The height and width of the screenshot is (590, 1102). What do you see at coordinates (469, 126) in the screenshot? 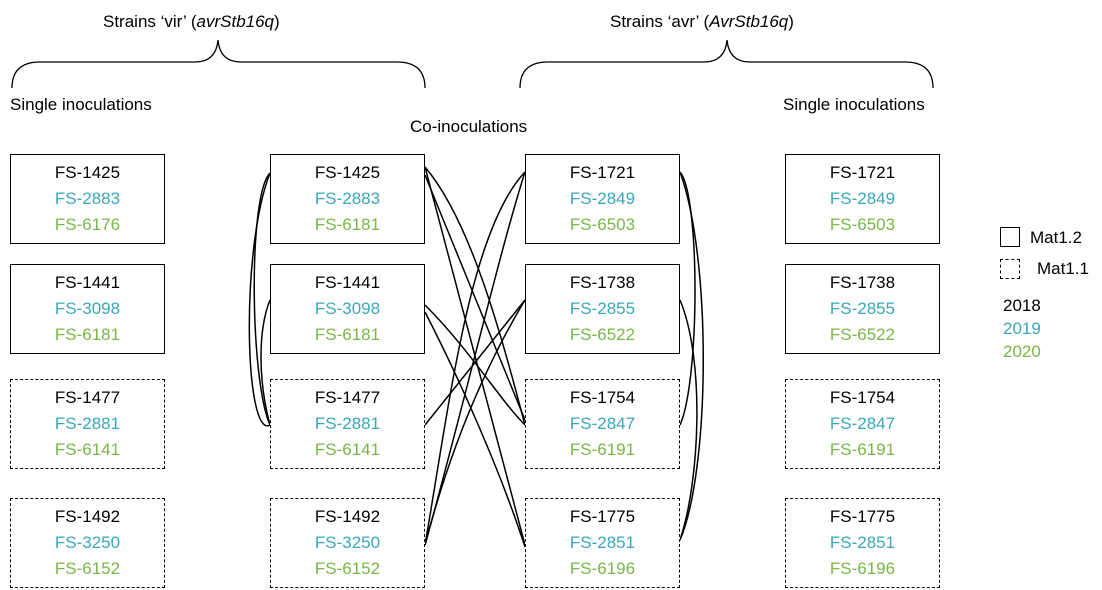
I see `co-inoculations-label: Co-inoculations` at bounding box center [469, 126].